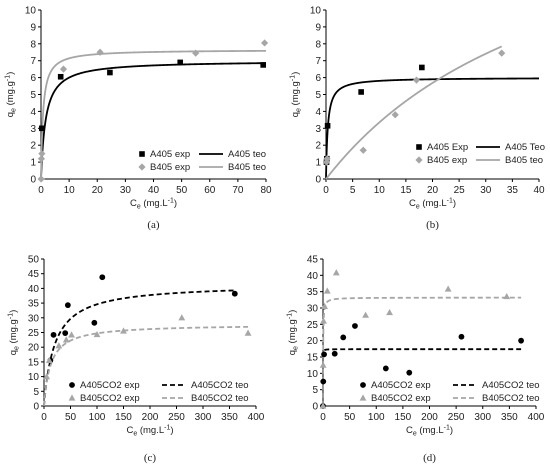 The image size is (550, 468). What do you see at coordinates (126, 190) in the screenshot?
I see `x-tick-label: 30` at bounding box center [126, 190].